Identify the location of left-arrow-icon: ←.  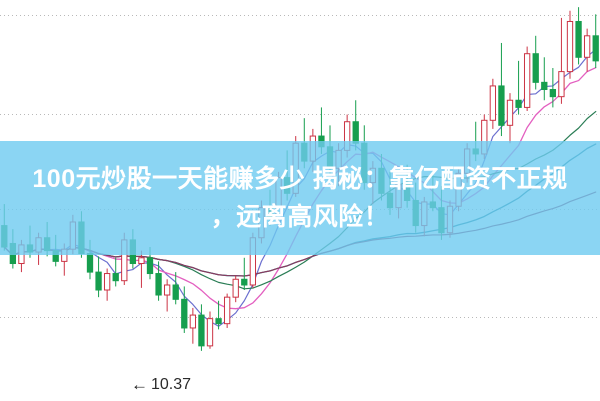
(139, 384).